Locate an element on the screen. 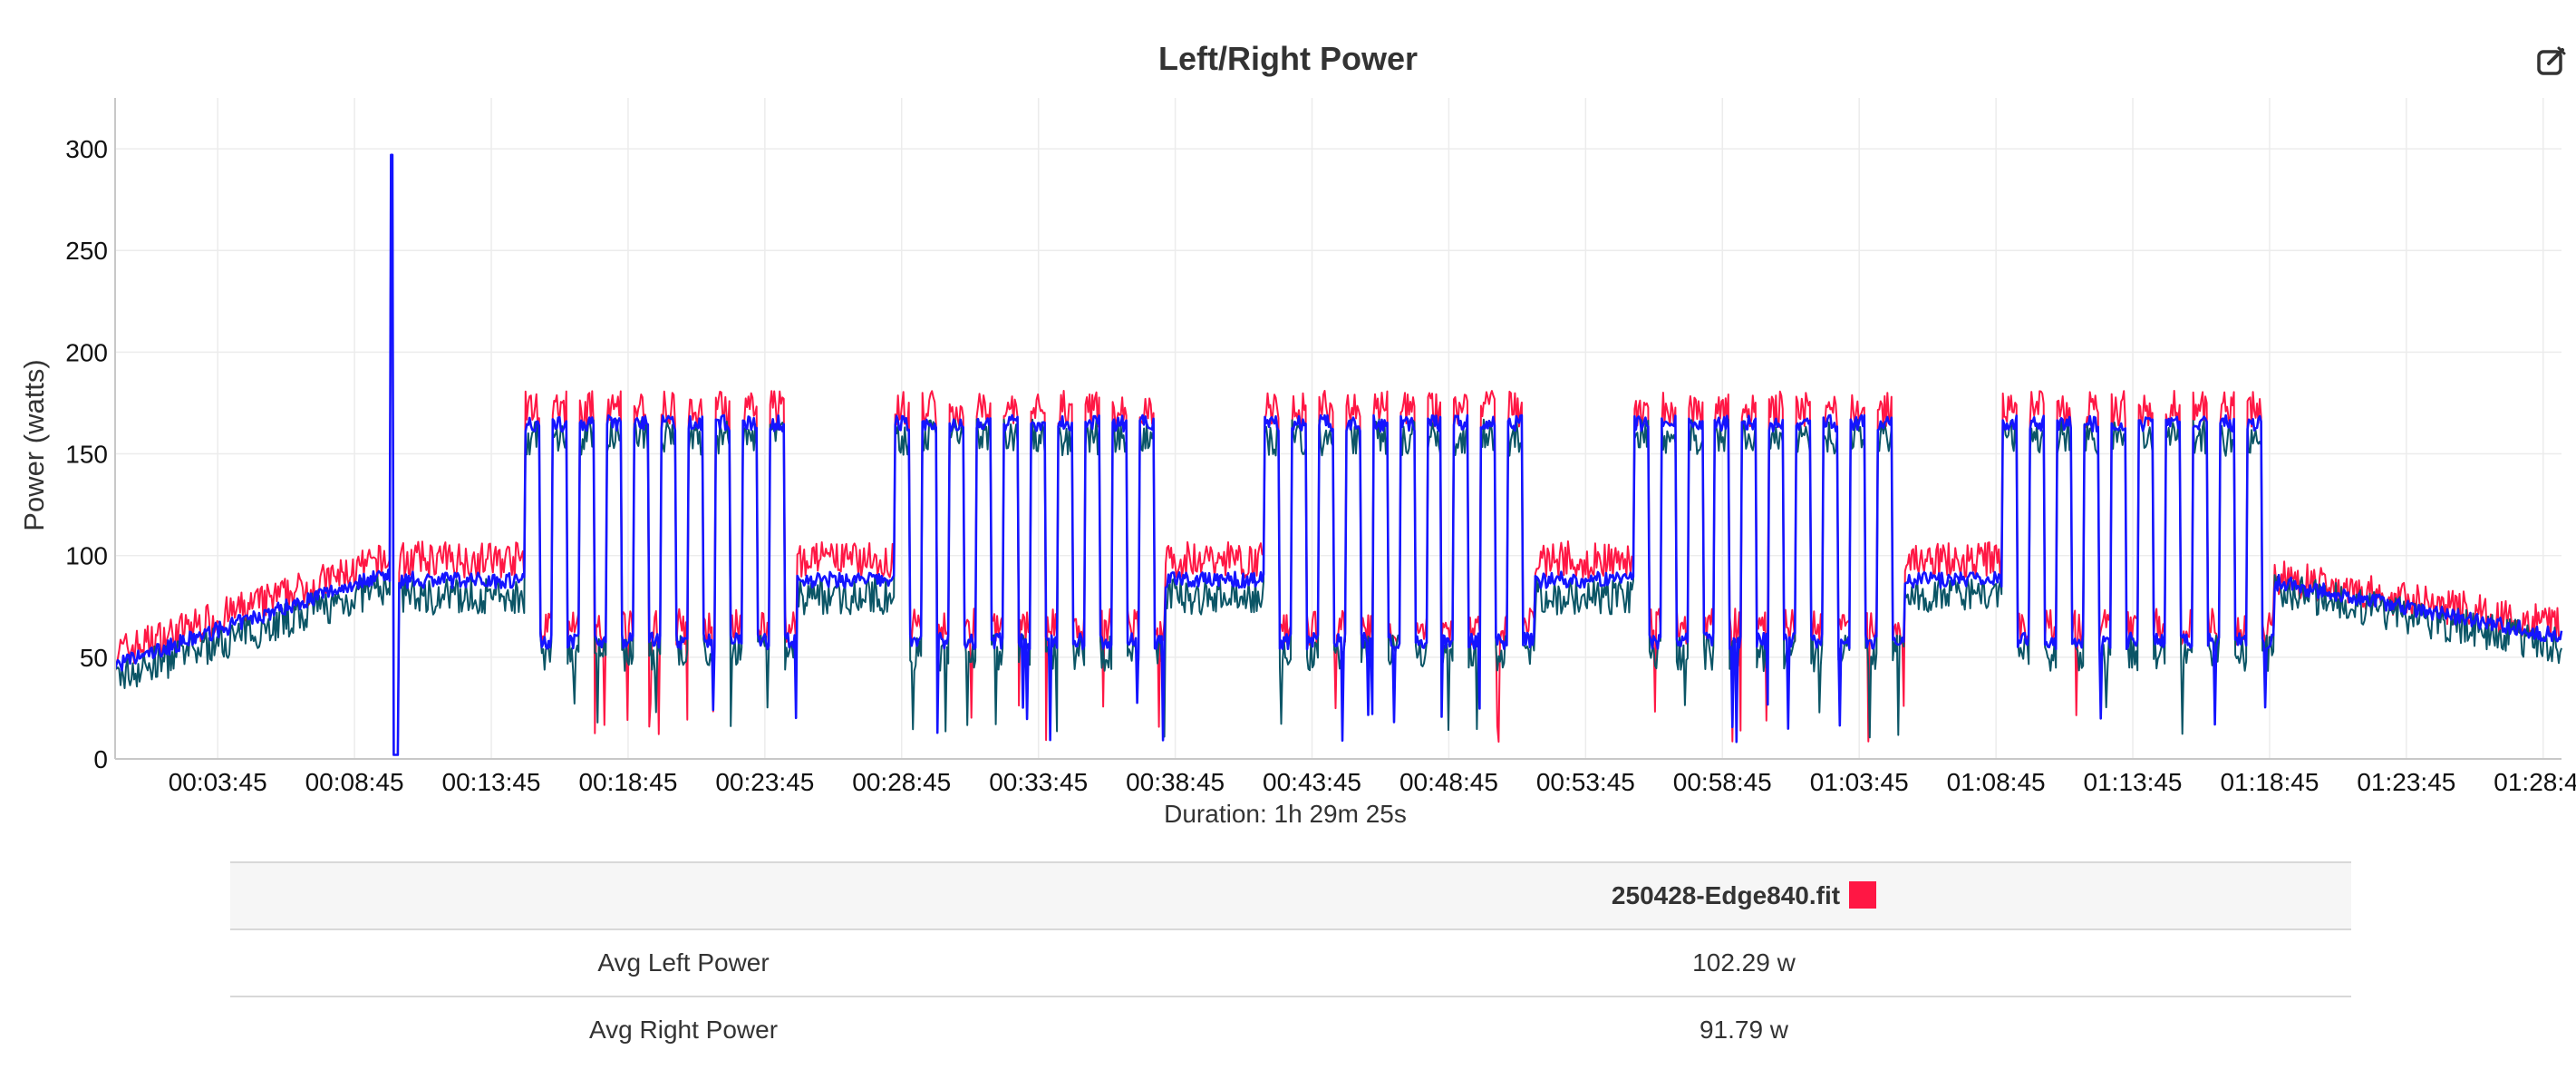 This screenshot has width=2576, height=1079. y-tick-label: 0 is located at coordinates (100, 759).